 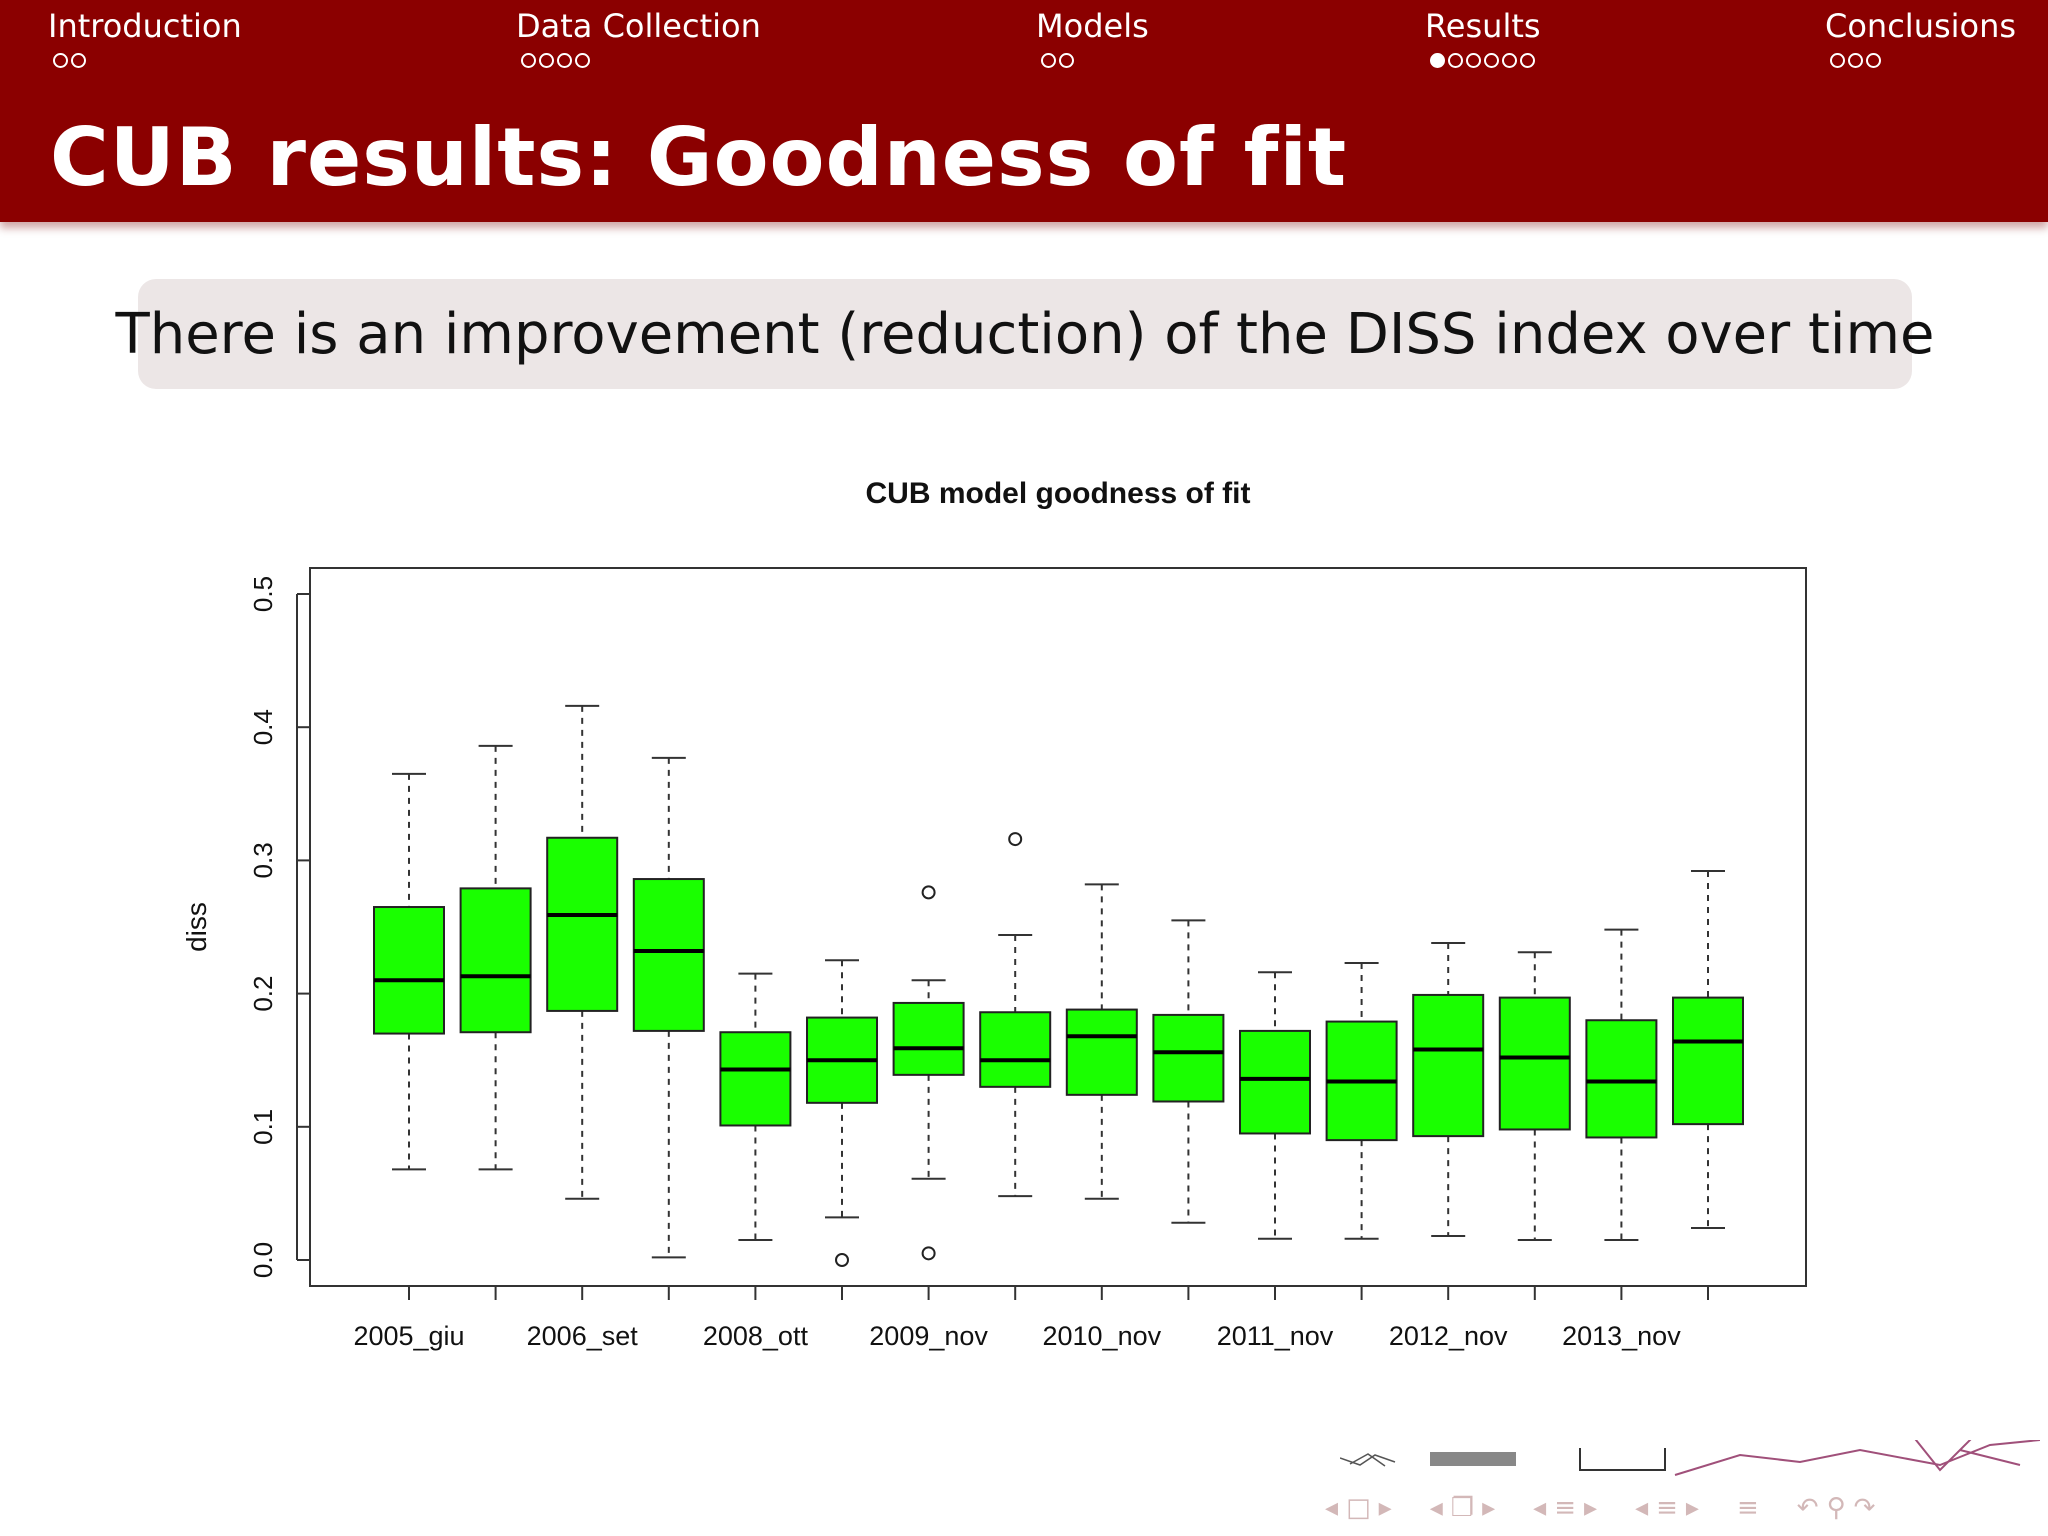 I want to click on x-tick-label: 2011_nov, so click(x=1275, y=1336).